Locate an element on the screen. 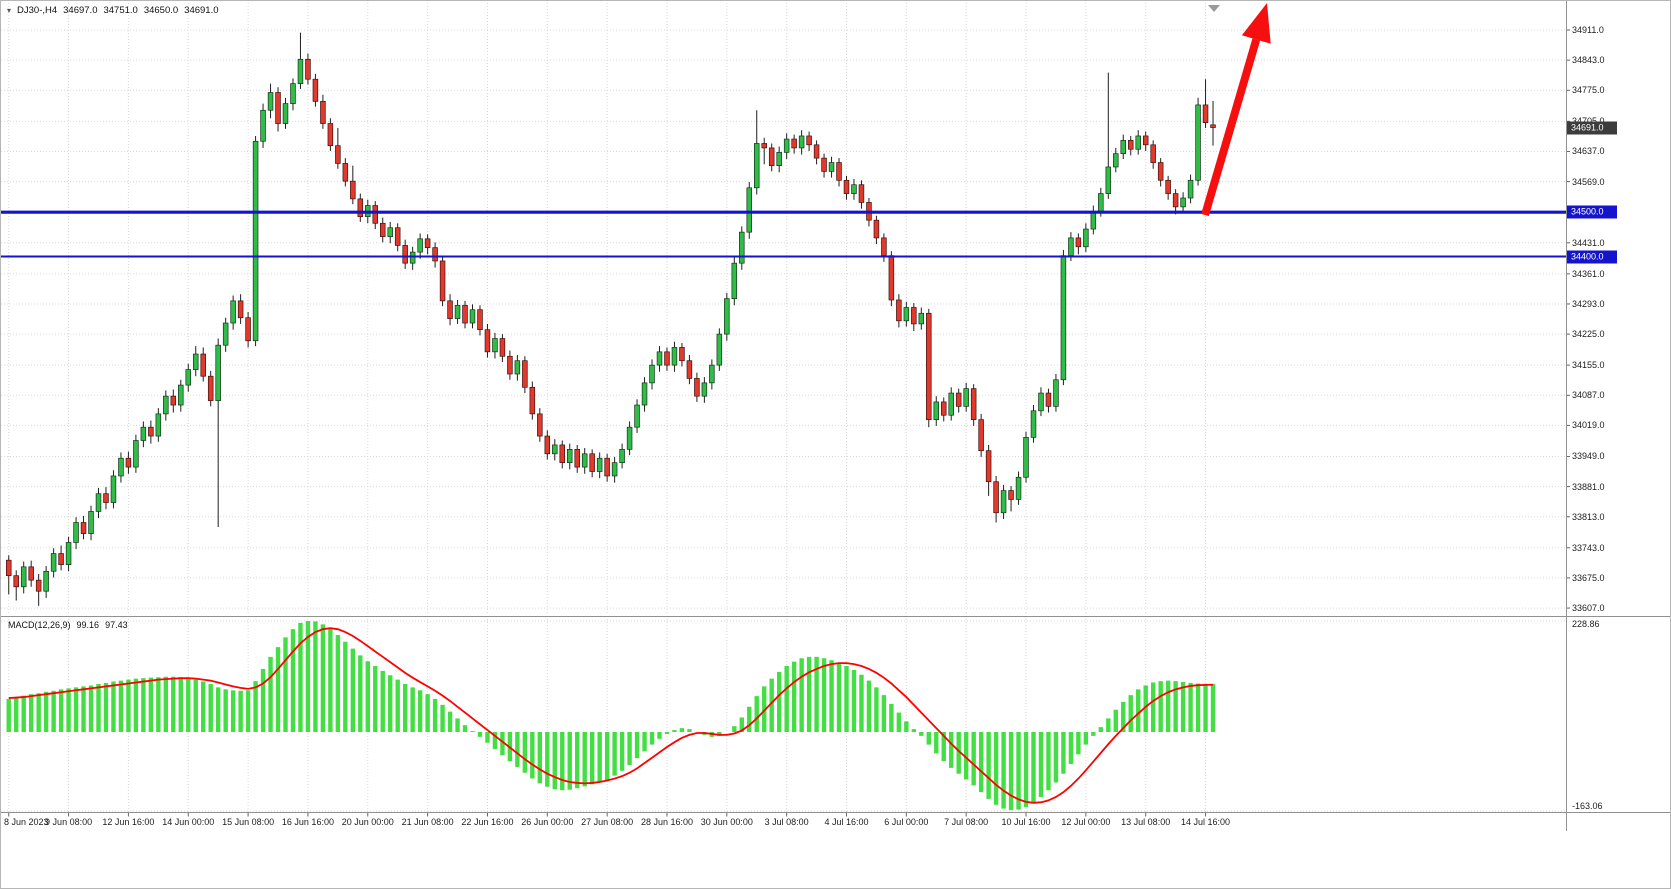  time-axis-label: 21 Jun 08:00 is located at coordinates (427, 822).